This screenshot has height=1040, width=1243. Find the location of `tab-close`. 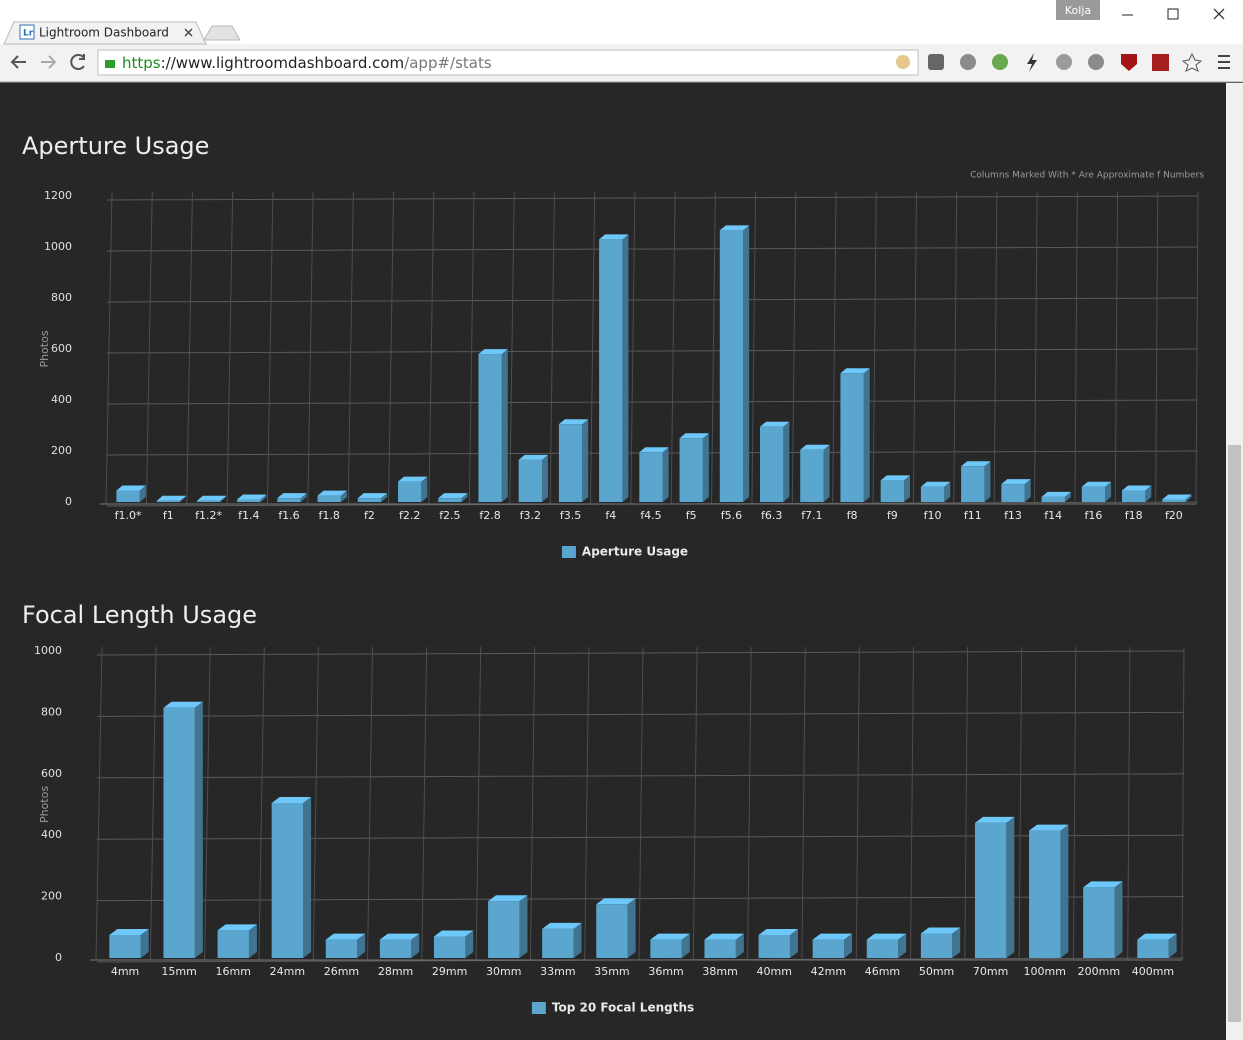

tab-close is located at coordinates (188, 32).